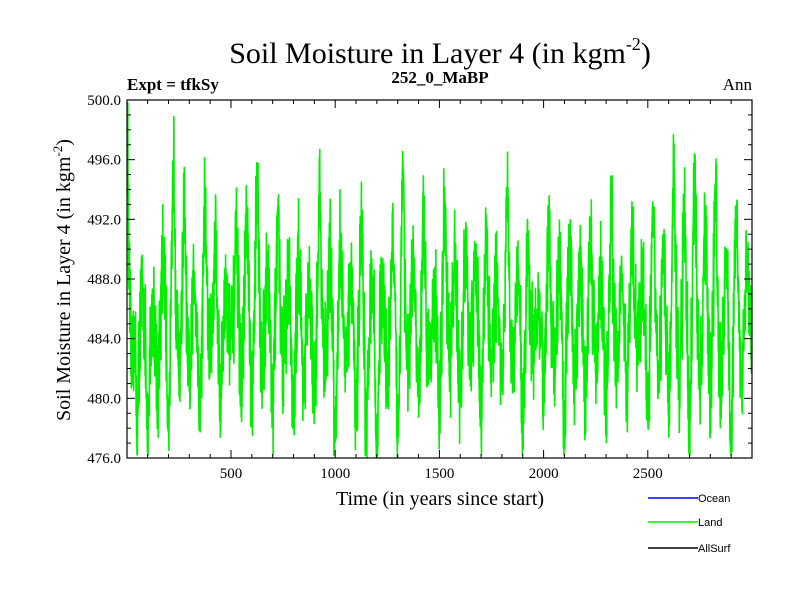 Image resolution: width=800 pixels, height=600 pixels. Describe the element at coordinates (714, 549) in the screenshot. I see `legend-label-allsurf: AllSurf` at that location.